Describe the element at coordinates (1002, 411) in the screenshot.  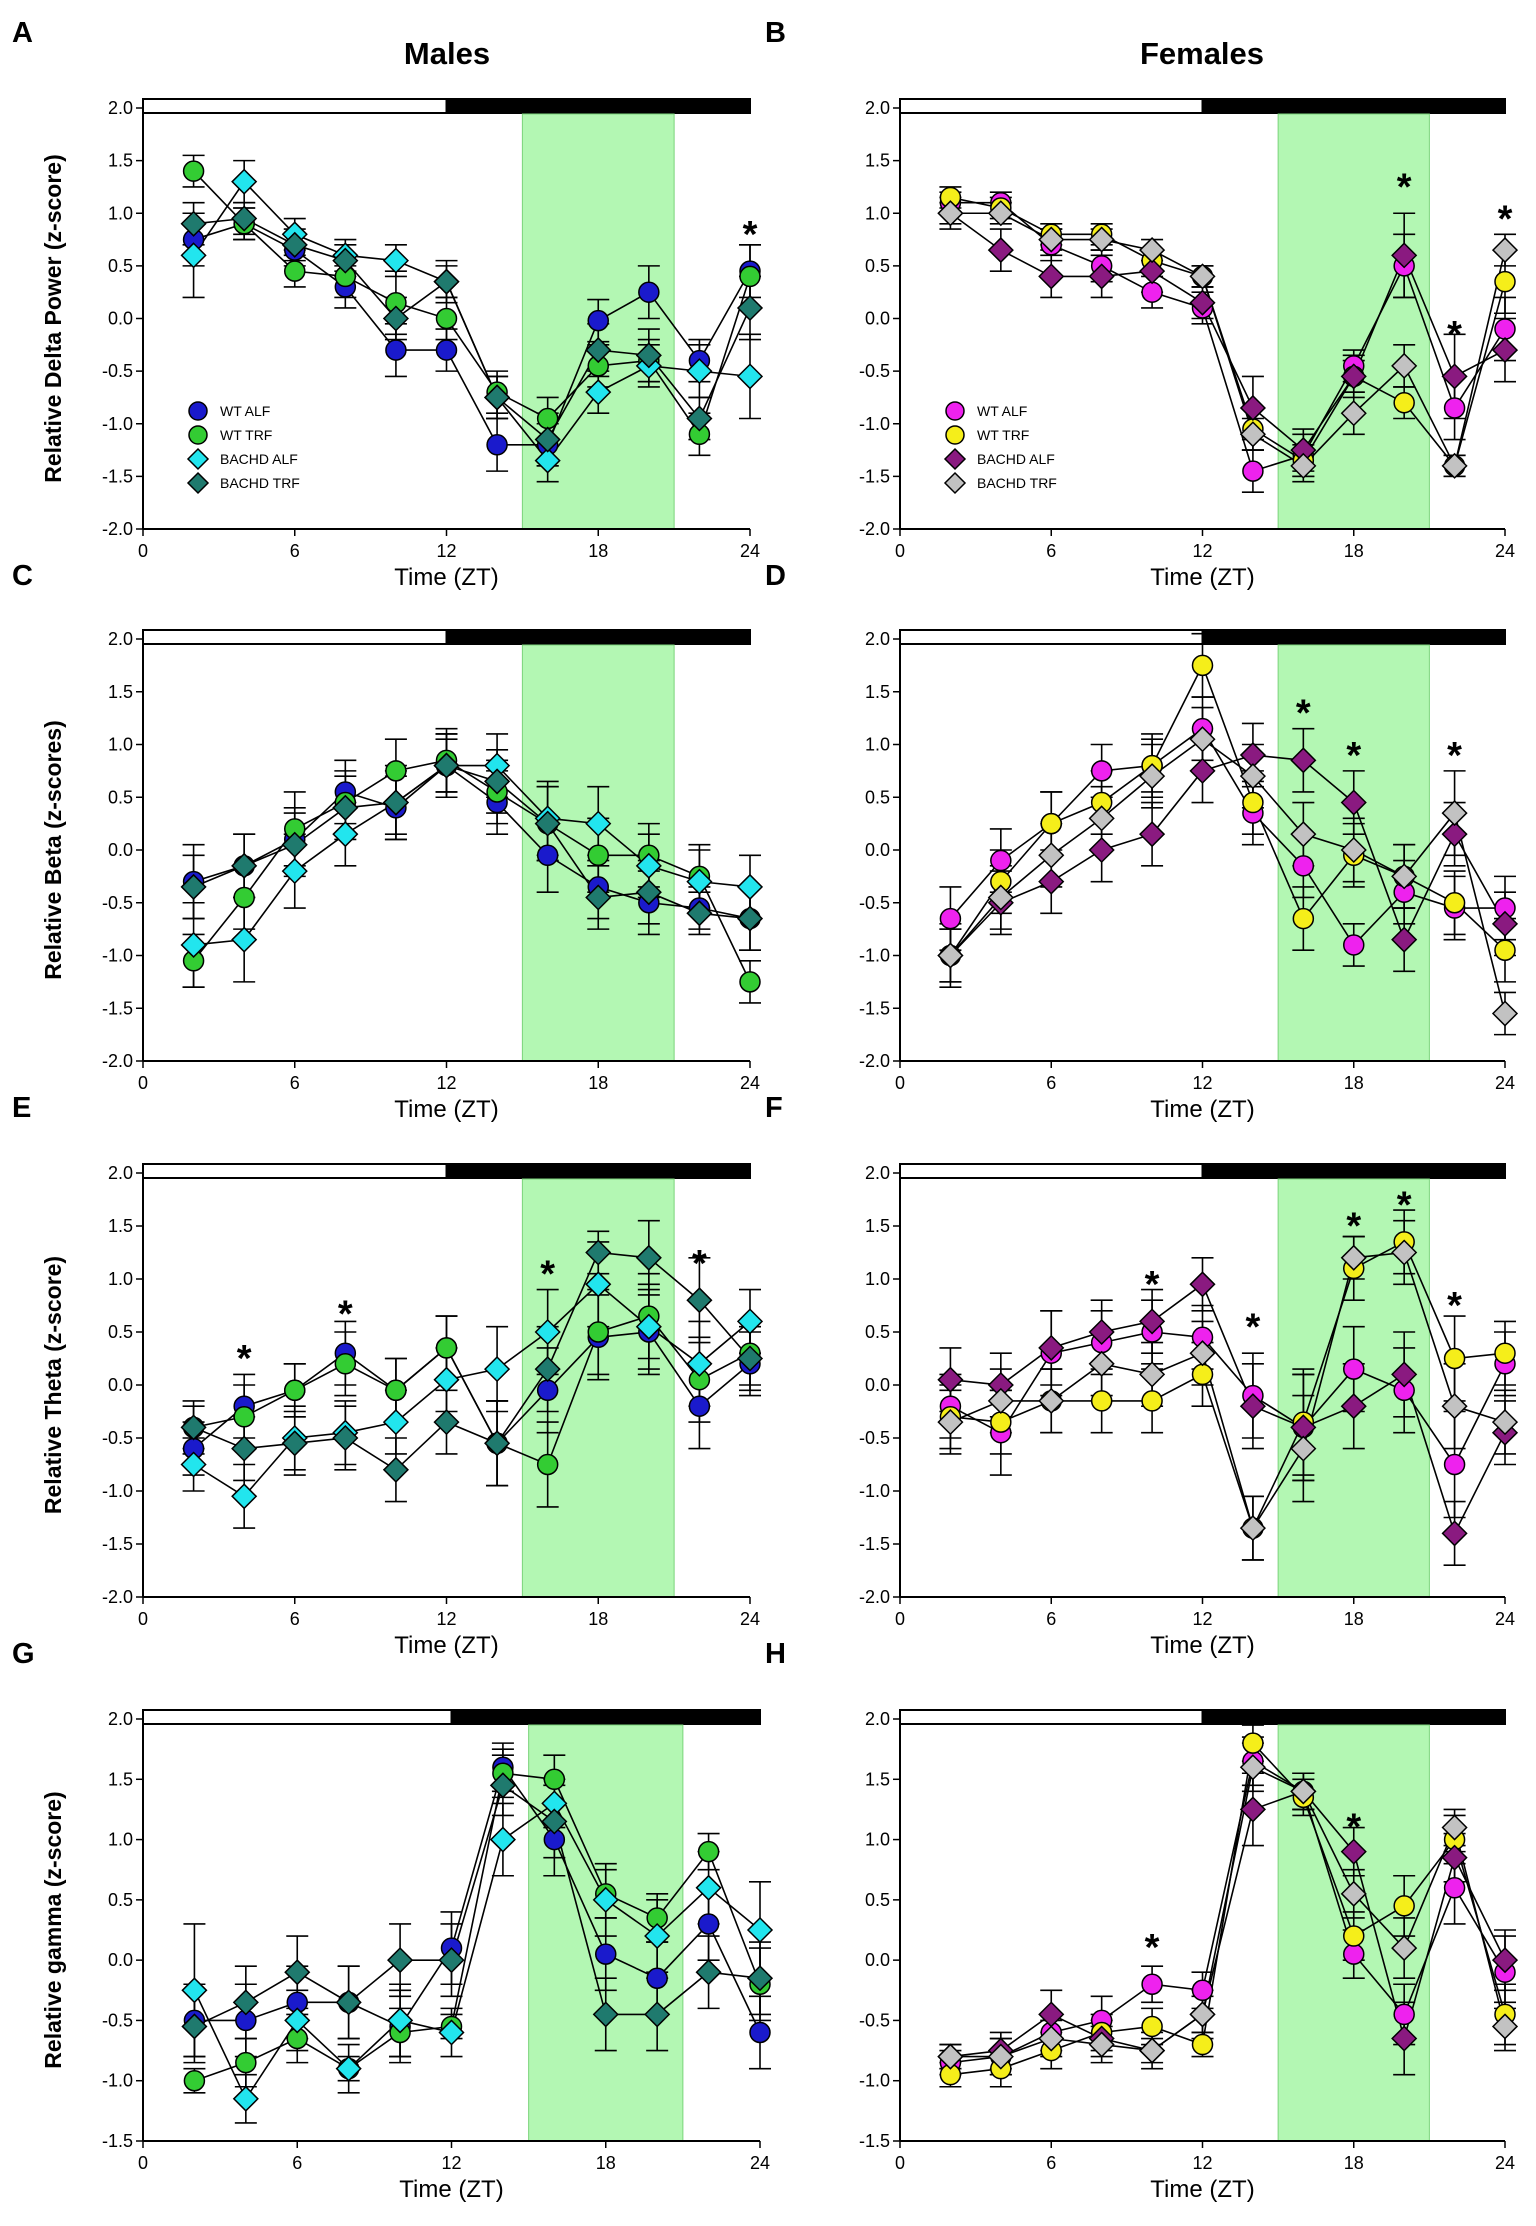
I see `legend-label: WT ALF` at that location.